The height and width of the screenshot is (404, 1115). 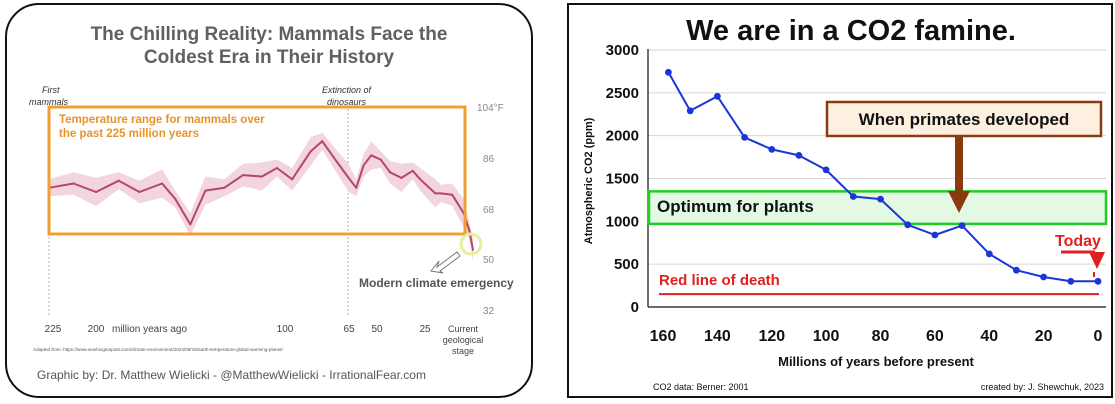 I want to click on x-tick-current-line2: geological, so click(x=463, y=340).